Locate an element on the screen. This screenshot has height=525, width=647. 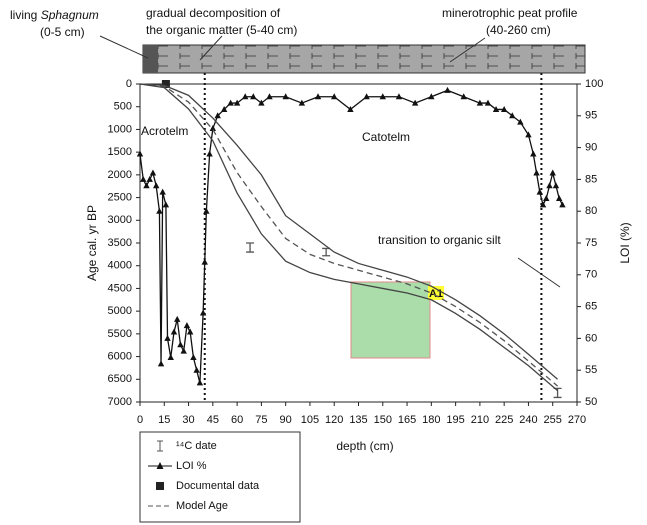
profile-hatch is located at coordinates (364, 59).